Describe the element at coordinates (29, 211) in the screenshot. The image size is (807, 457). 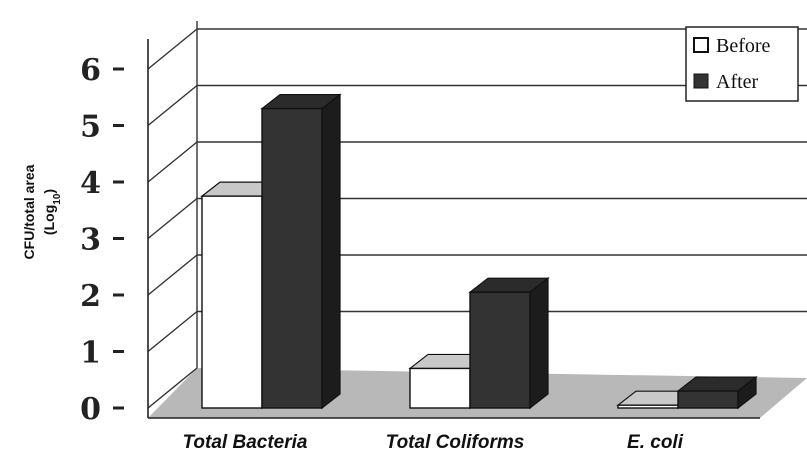
I see `y-axis-label-line1: CFU/total area` at that location.